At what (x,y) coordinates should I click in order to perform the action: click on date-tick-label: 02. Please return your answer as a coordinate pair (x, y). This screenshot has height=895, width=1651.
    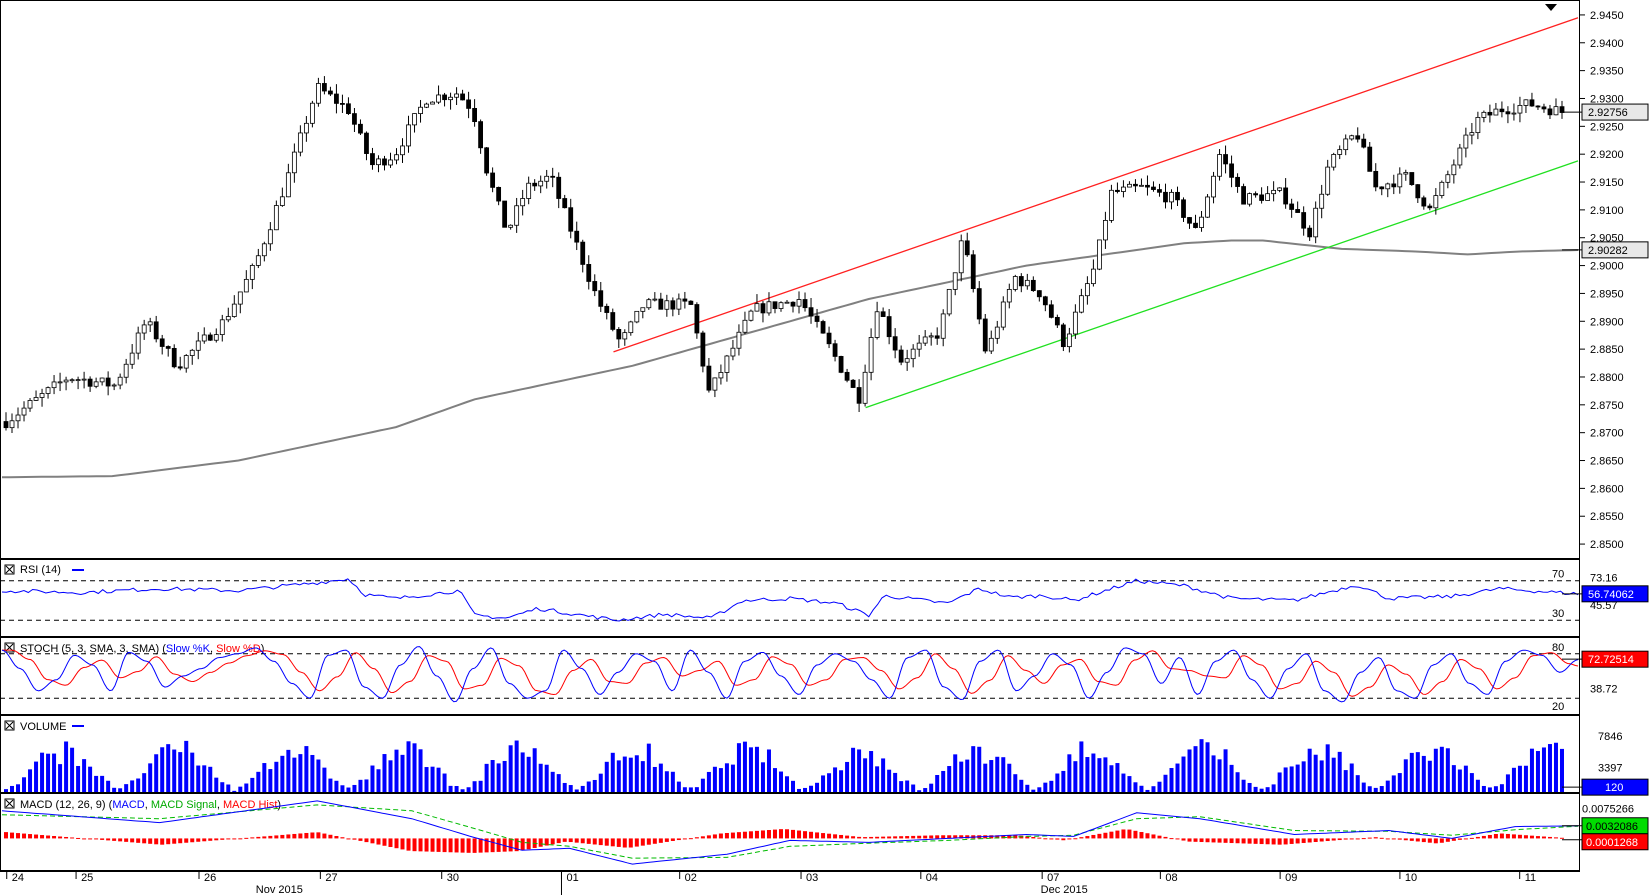
    Looking at the image, I should click on (691, 878).